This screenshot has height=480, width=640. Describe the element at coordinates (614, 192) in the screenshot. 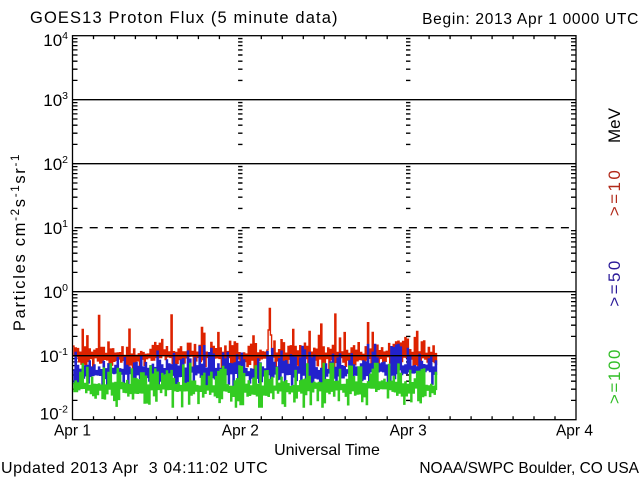

I see `svg-text: >=10` at that location.